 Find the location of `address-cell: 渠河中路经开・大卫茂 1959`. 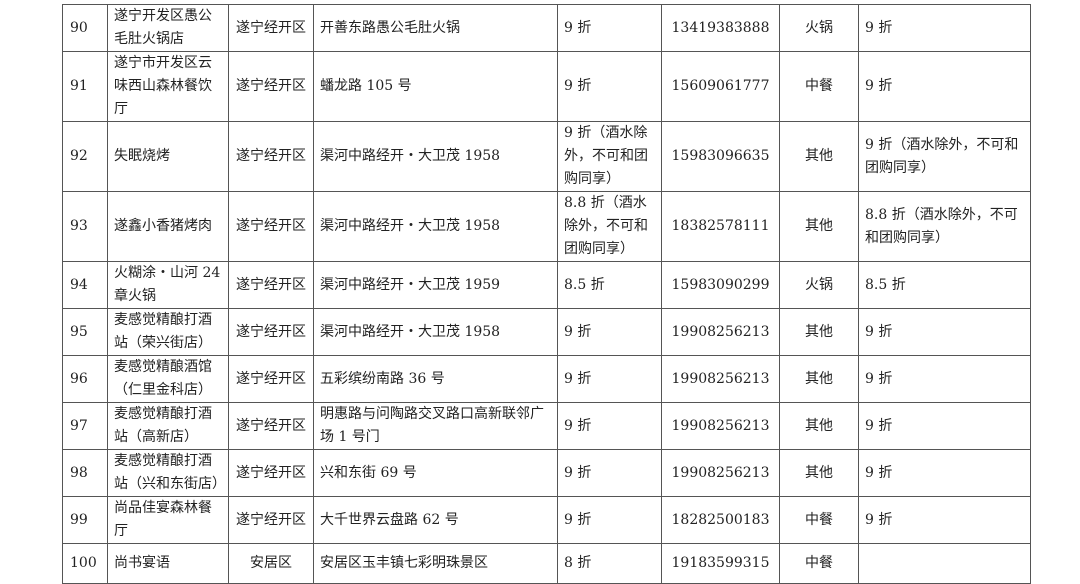

address-cell: 渠河中路经开・大卫茂 1959 is located at coordinates (435, 285).